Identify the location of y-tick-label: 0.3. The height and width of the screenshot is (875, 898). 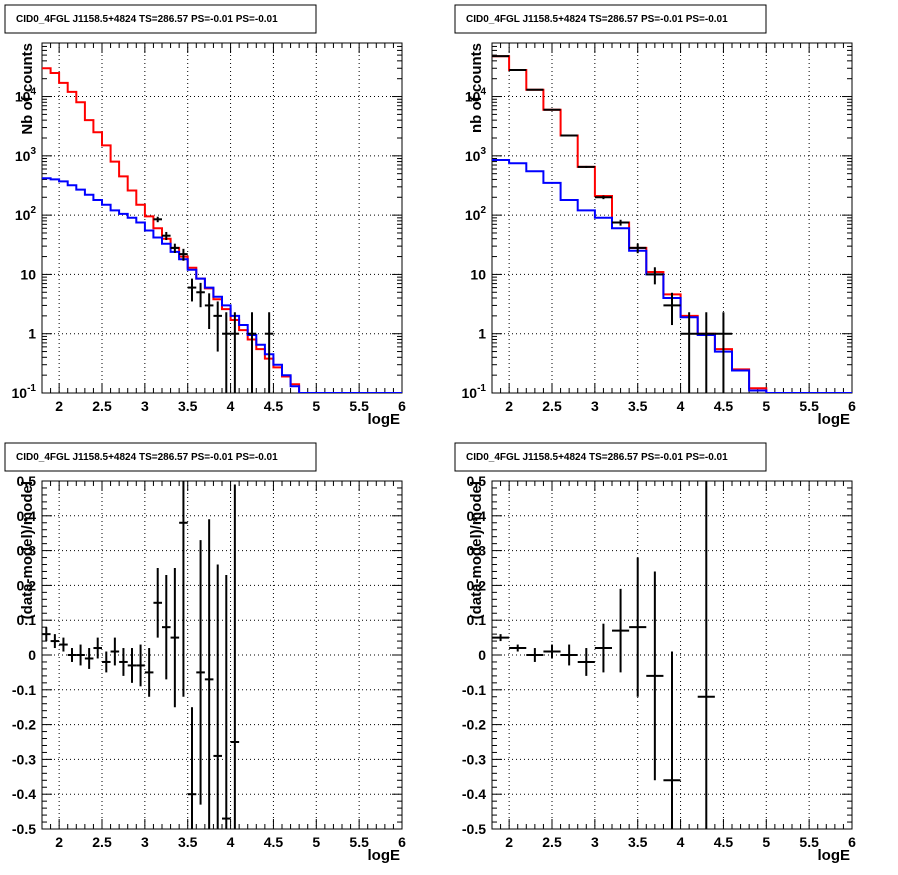
(477, 551).